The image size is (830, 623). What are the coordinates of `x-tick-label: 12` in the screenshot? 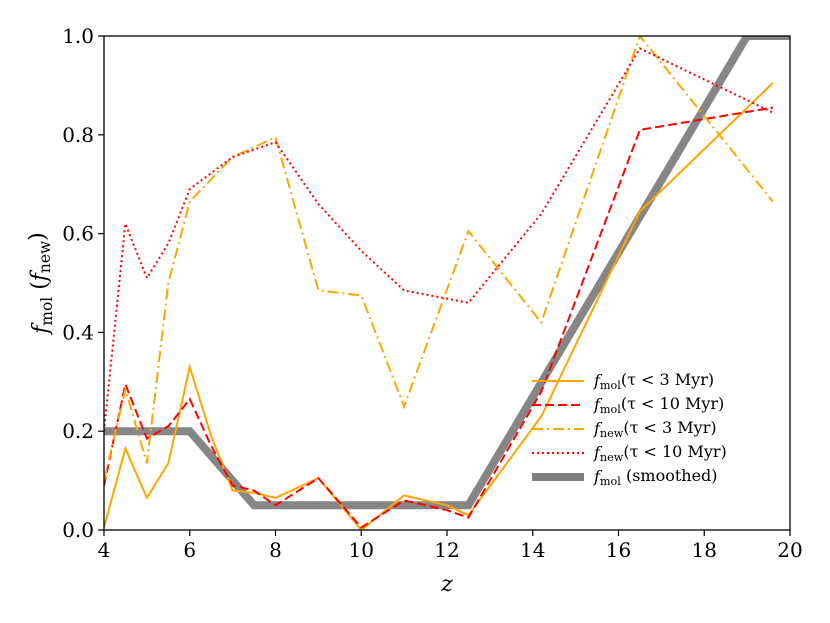 It's located at (446, 550).